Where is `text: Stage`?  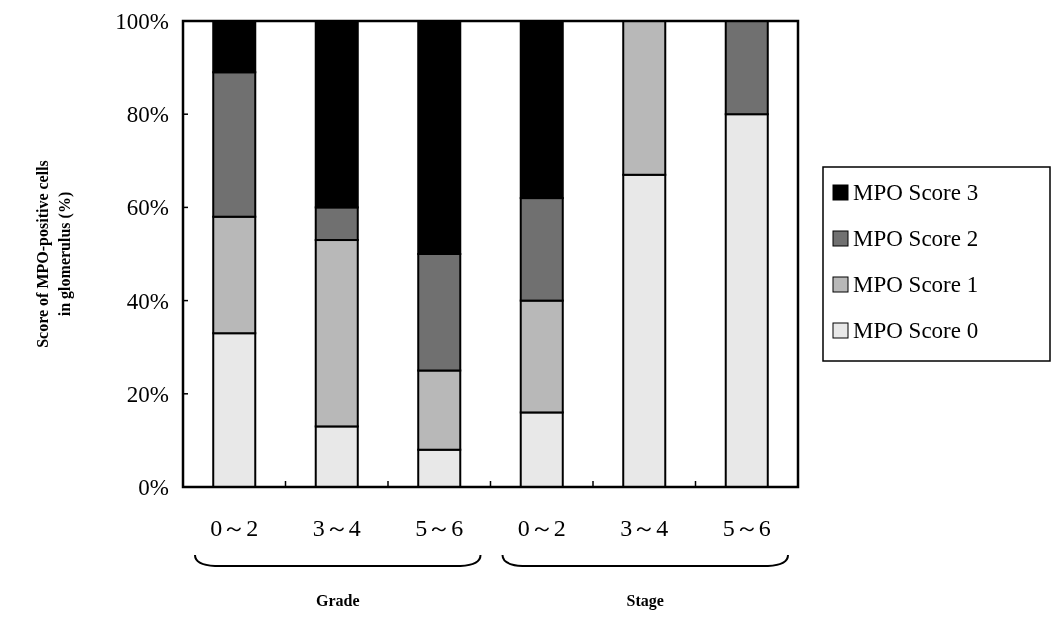 text: Stage is located at coordinates (645, 601).